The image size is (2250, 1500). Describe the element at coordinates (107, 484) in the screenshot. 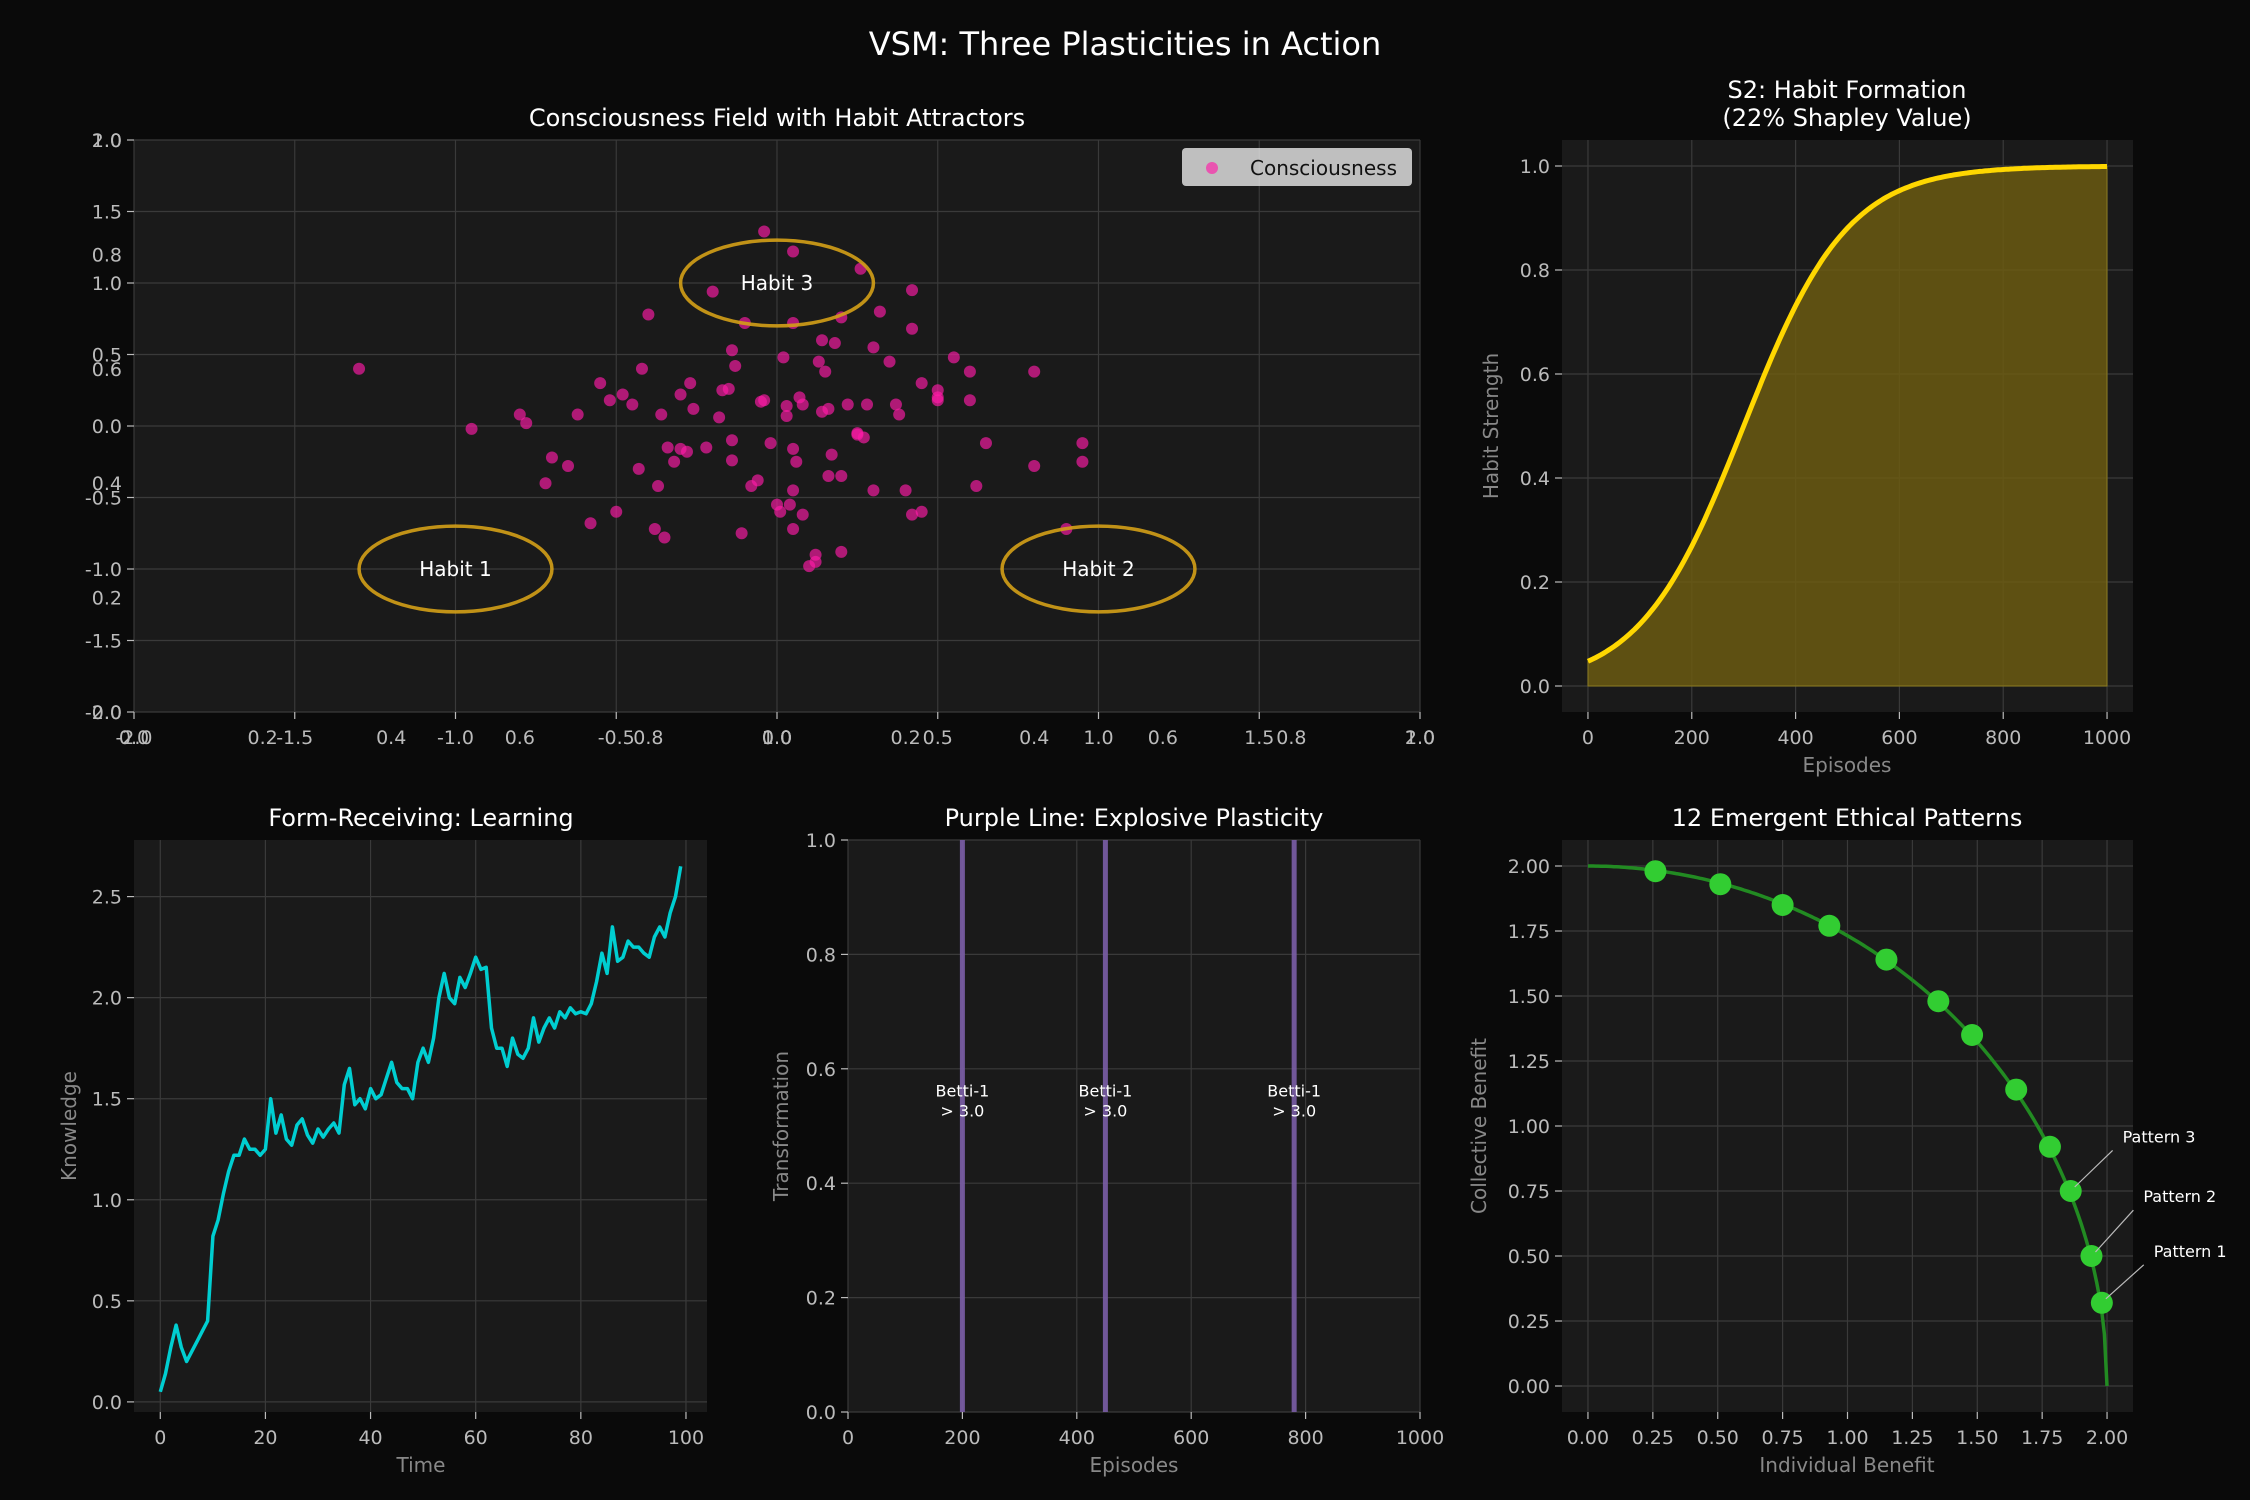

I see `overlay-y-tick-label: 0.4` at that location.